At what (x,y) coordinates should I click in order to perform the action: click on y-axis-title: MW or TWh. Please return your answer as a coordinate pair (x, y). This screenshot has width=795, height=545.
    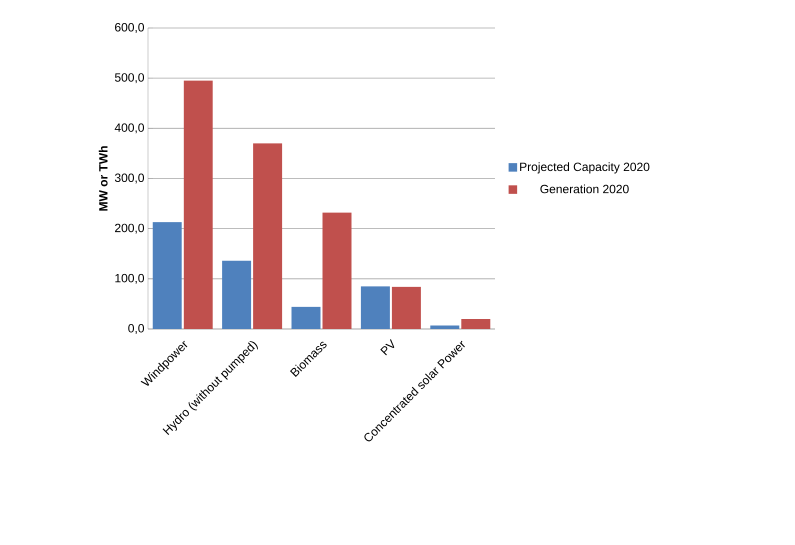
    Looking at the image, I should click on (103, 178).